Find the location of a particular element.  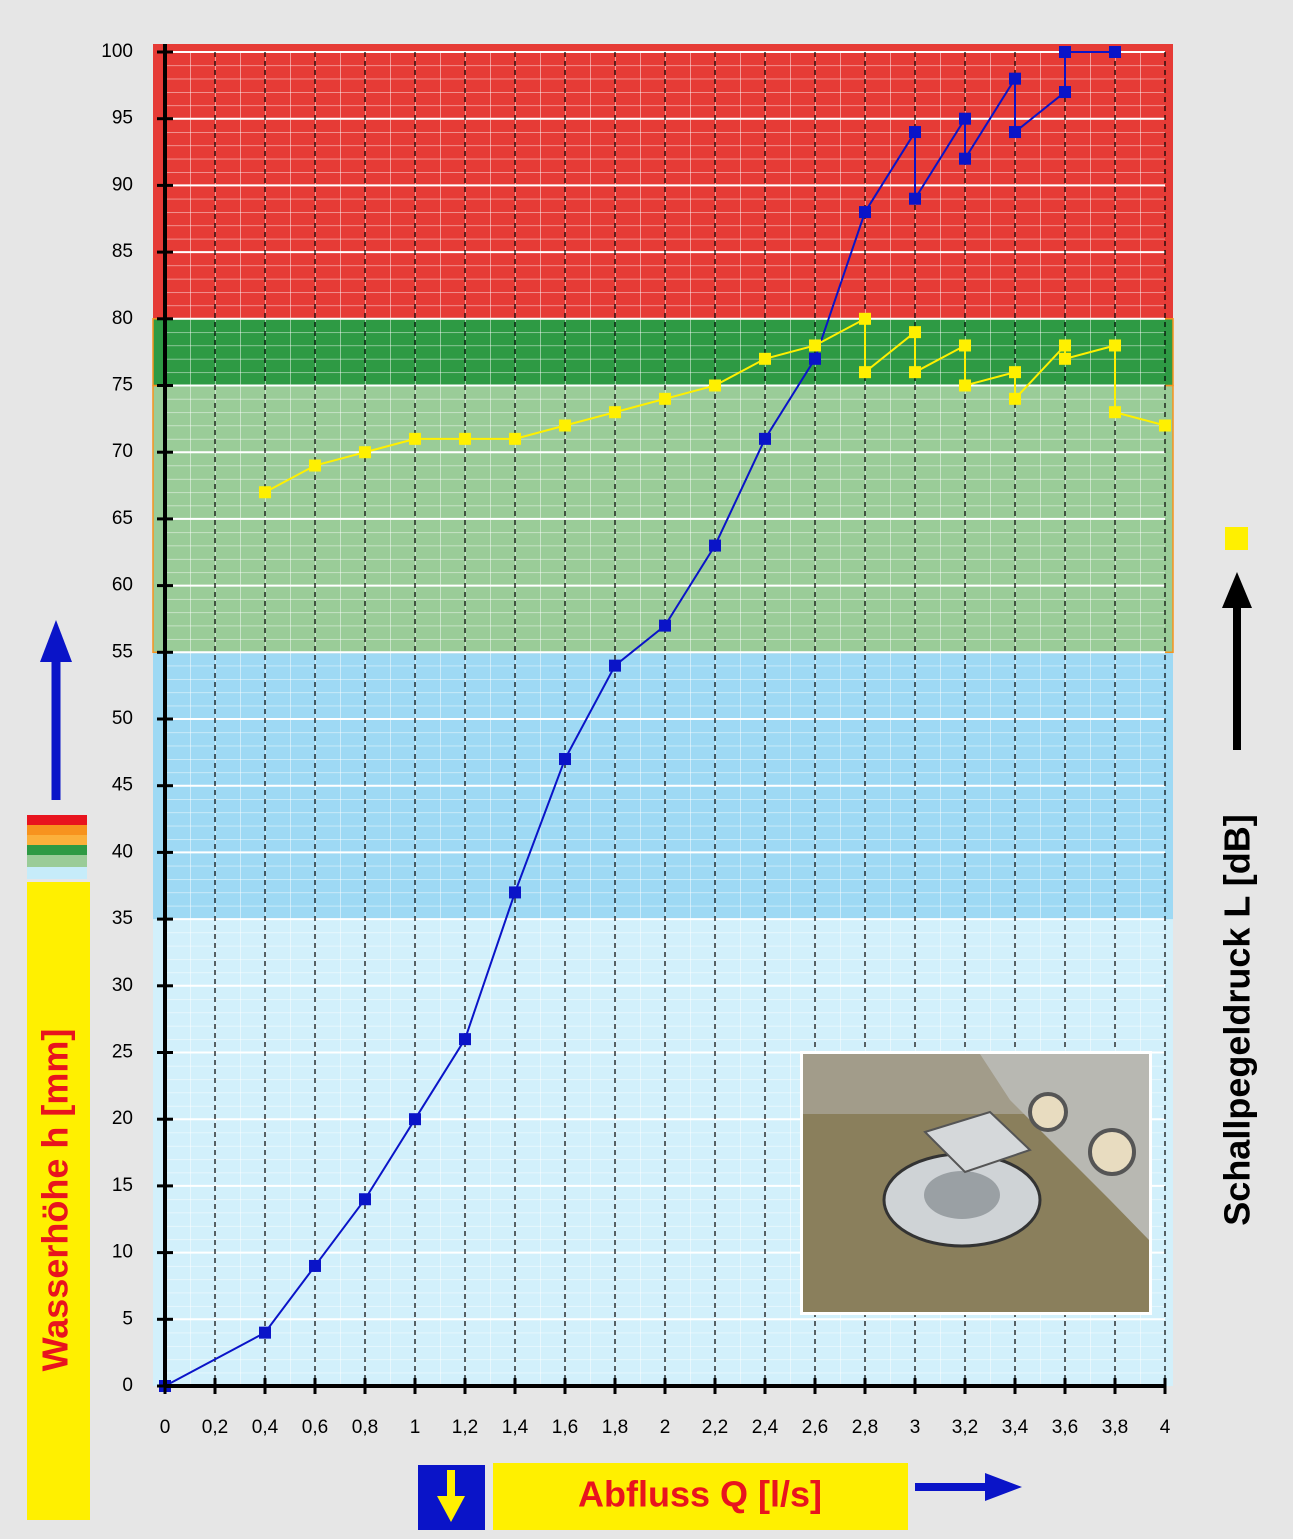

x-tick-label: 0 is located at coordinates (165, 1427).